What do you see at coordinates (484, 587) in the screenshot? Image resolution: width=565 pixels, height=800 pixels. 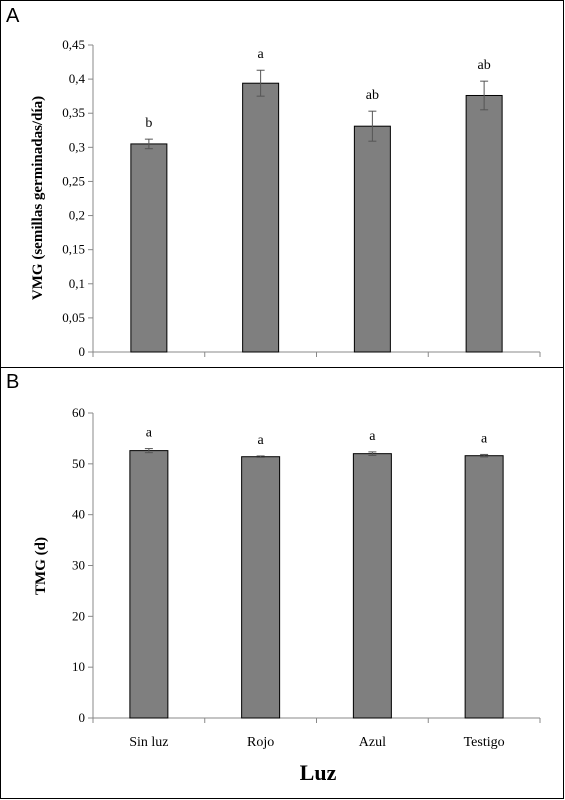 I see `panel-b-bar-testigo` at bounding box center [484, 587].